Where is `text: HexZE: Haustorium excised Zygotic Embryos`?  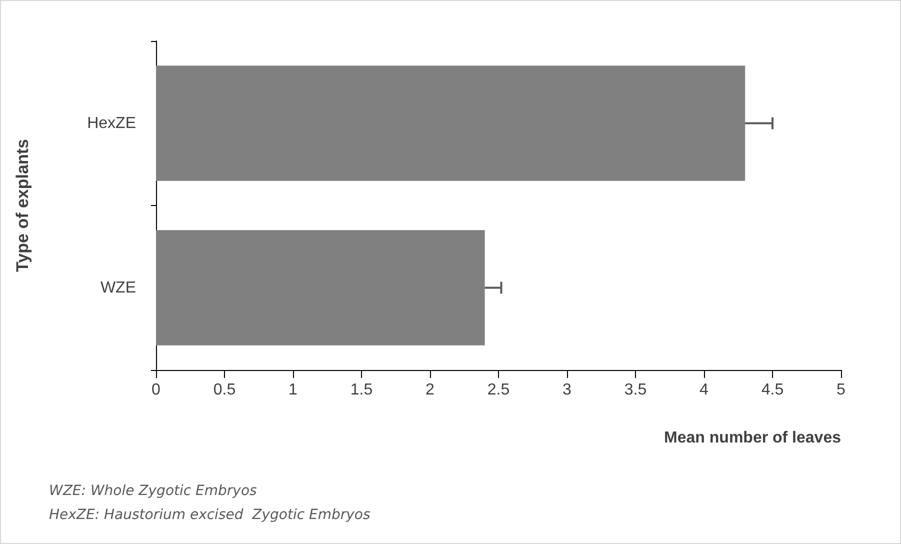
text: HexZE: Haustorium excised Zygotic Embryos is located at coordinates (209, 515).